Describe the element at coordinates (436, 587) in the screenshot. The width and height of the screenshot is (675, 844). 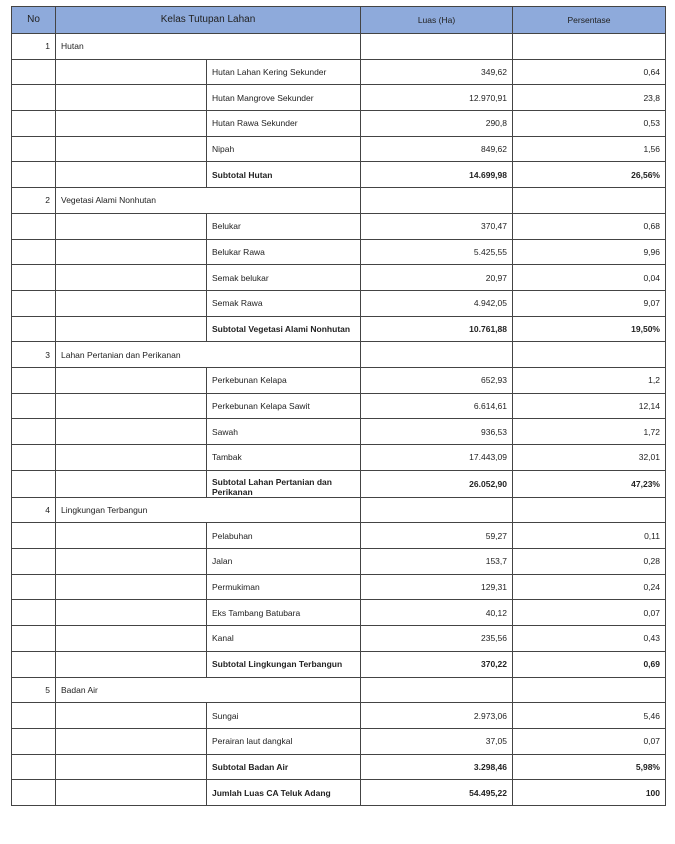
I see `luas-value: 129,31` at that location.